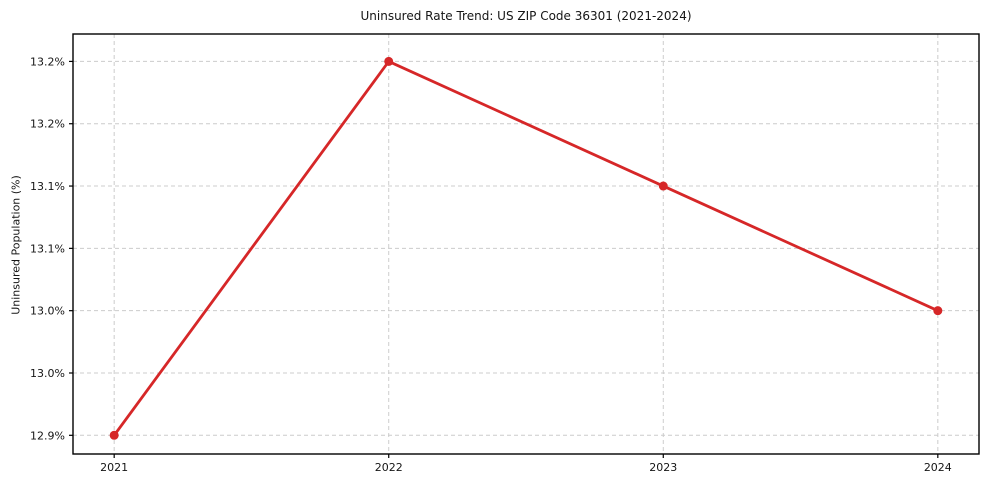 This screenshot has width=989, height=490. Describe the element at coordinates (663, 467) in the screenshot. I see `x-tick-label: 2023` at that location.